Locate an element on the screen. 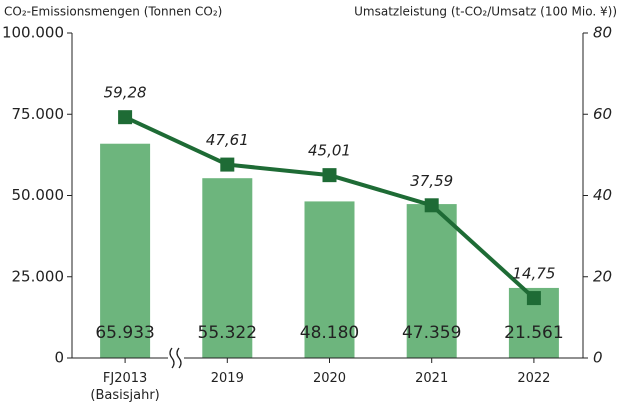 This screenshot has height=416, width=621. bar-label: 55.322 is located at coordinates (227, 333).